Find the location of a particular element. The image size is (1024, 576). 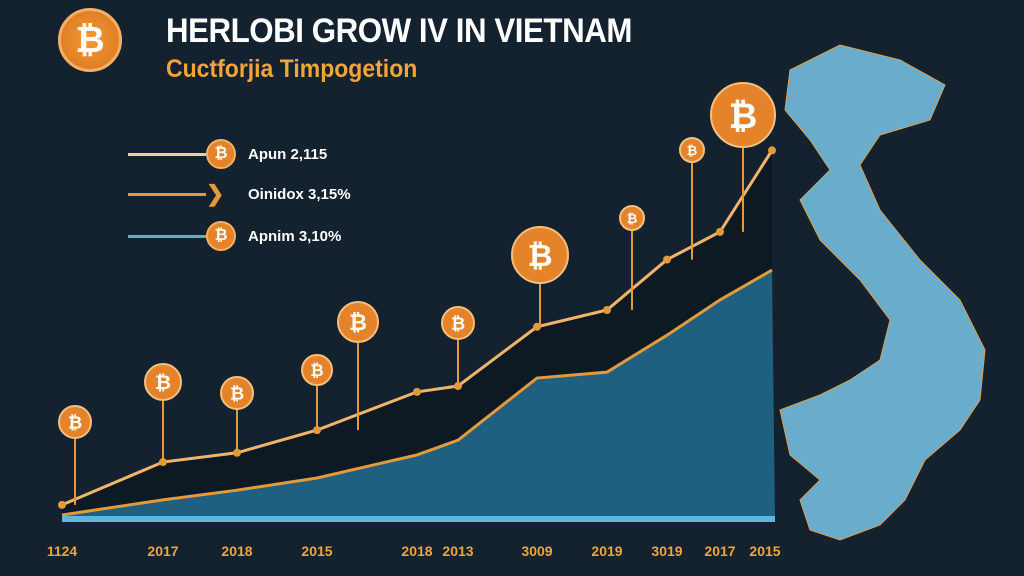

x-tick-label: 2013 is located at coordinates (457, 551).